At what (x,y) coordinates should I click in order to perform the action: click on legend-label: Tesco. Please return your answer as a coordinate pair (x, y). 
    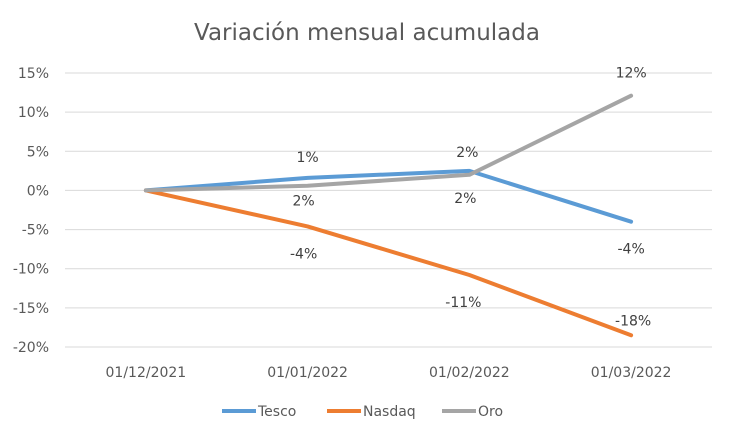
    Looking at the image, I should click on (276, 412).